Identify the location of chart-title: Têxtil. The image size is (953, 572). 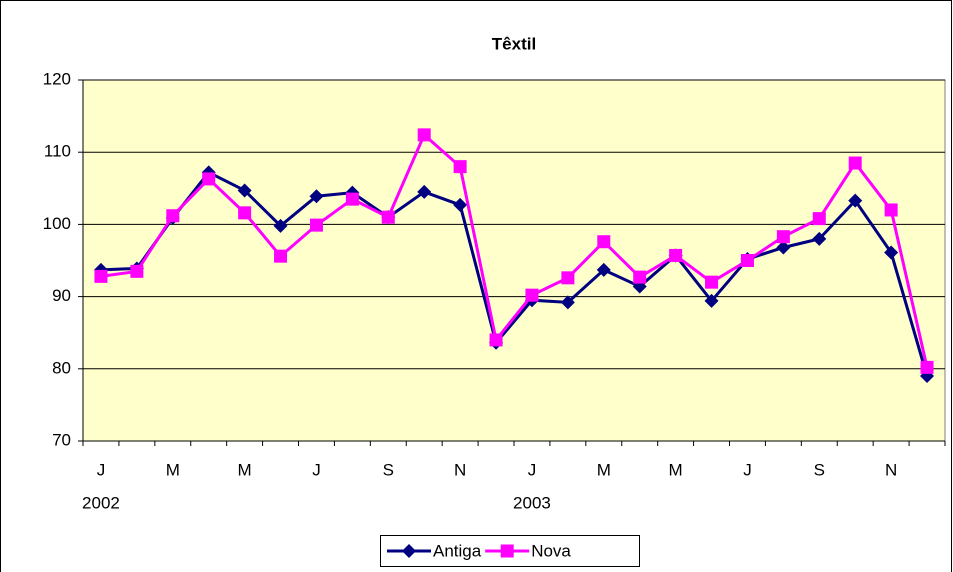
(514, 43).